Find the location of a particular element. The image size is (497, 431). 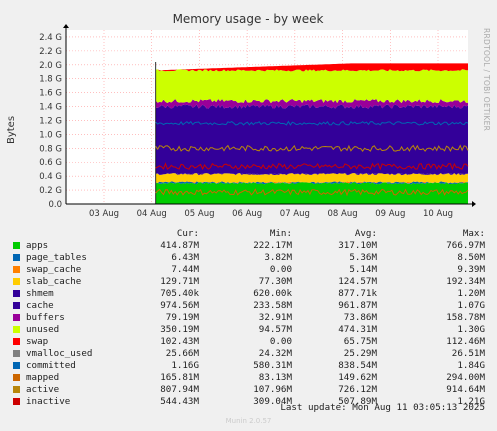

y-tick-label: 1.4 G is located at coordinates (50, 108).